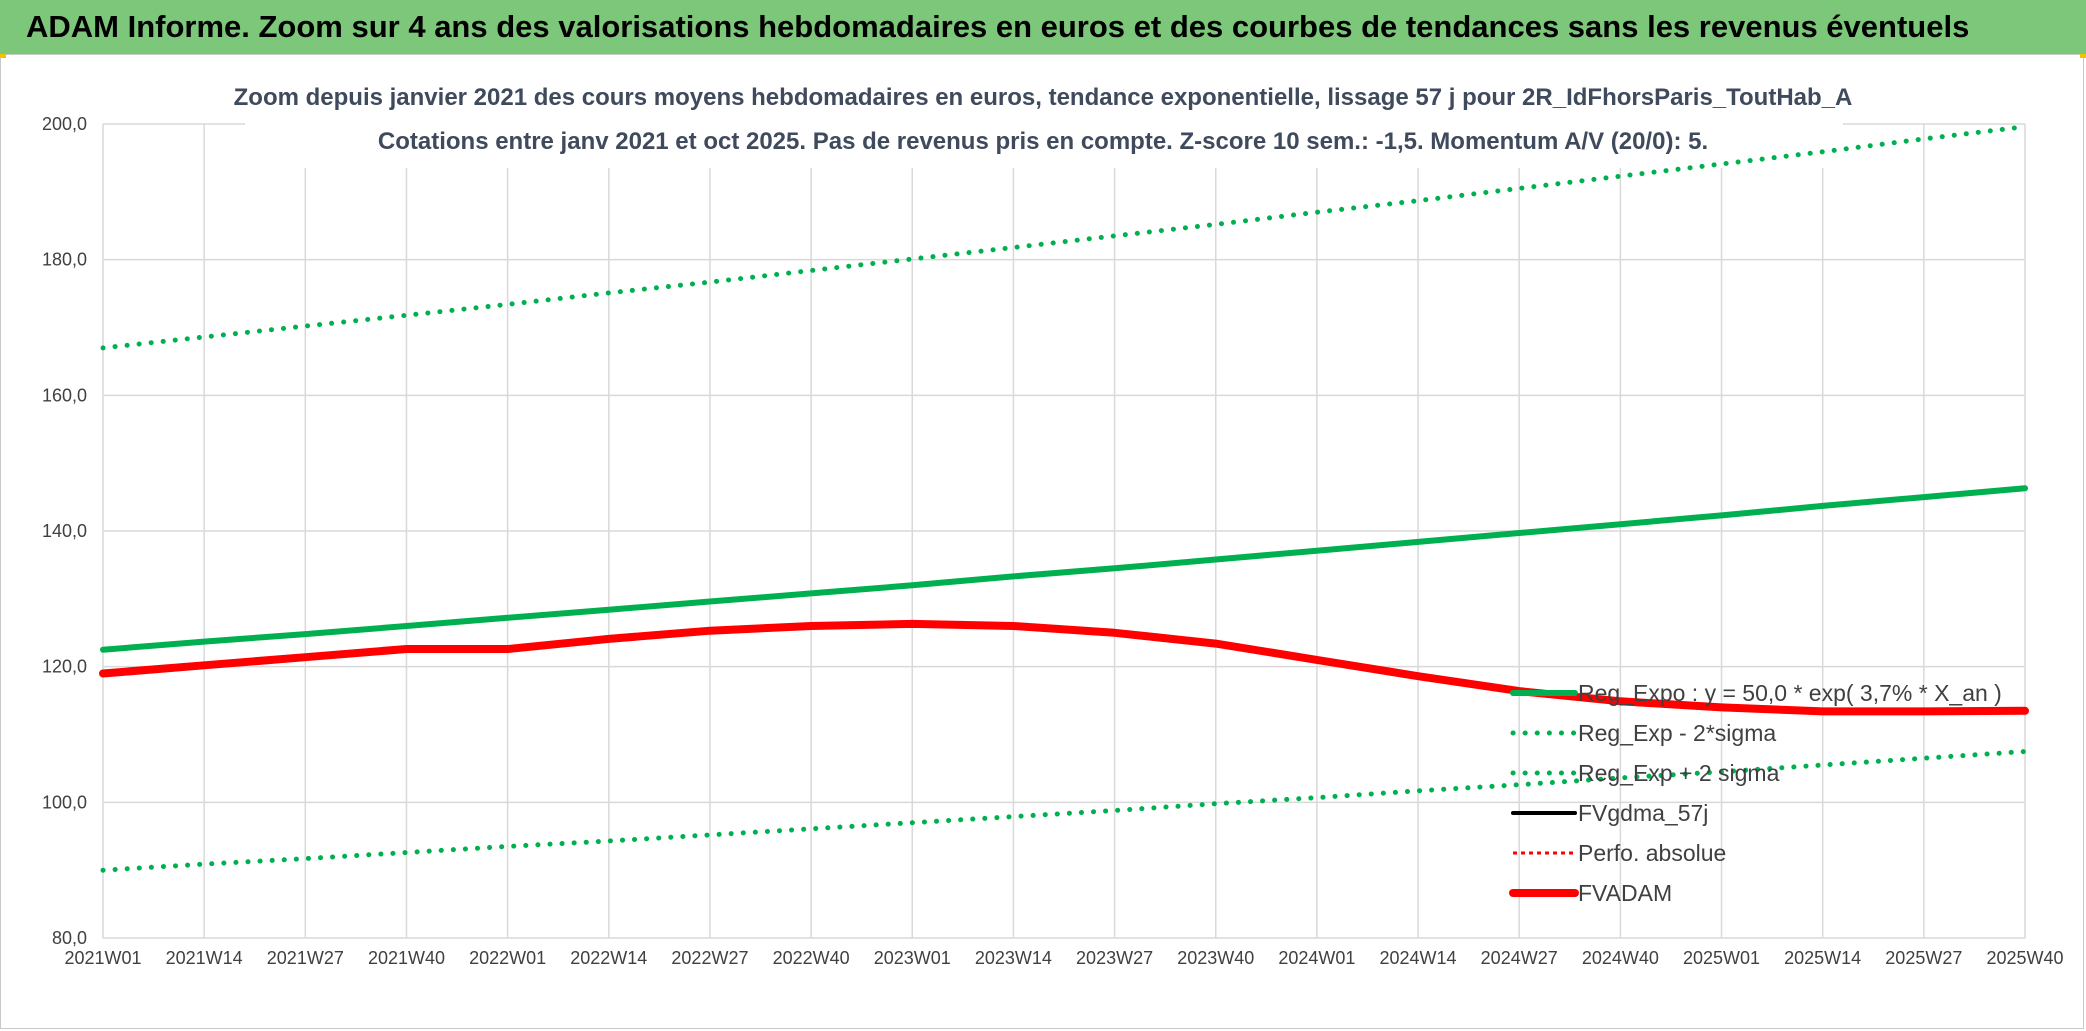 The width and height of the screenshot is (2086, 1031). Describe the element at coordinates (1822, 958) in the screenshot. I see `x-tick-label: 2025W14` at that location.